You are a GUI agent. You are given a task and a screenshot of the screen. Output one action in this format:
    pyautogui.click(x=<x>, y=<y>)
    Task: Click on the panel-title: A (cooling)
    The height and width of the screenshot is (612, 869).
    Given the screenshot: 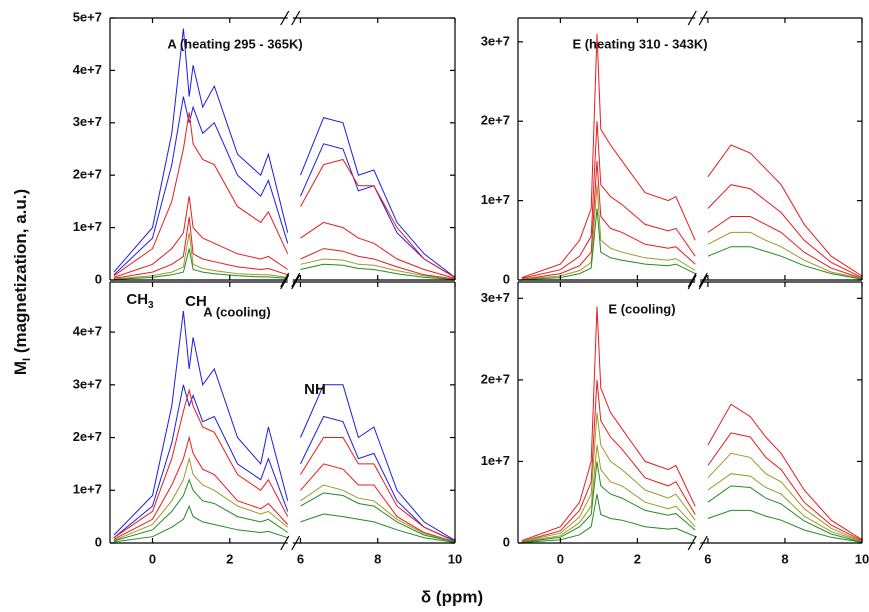 What is the action you would take?
    pyautogui.click(x=236, y=311)
    